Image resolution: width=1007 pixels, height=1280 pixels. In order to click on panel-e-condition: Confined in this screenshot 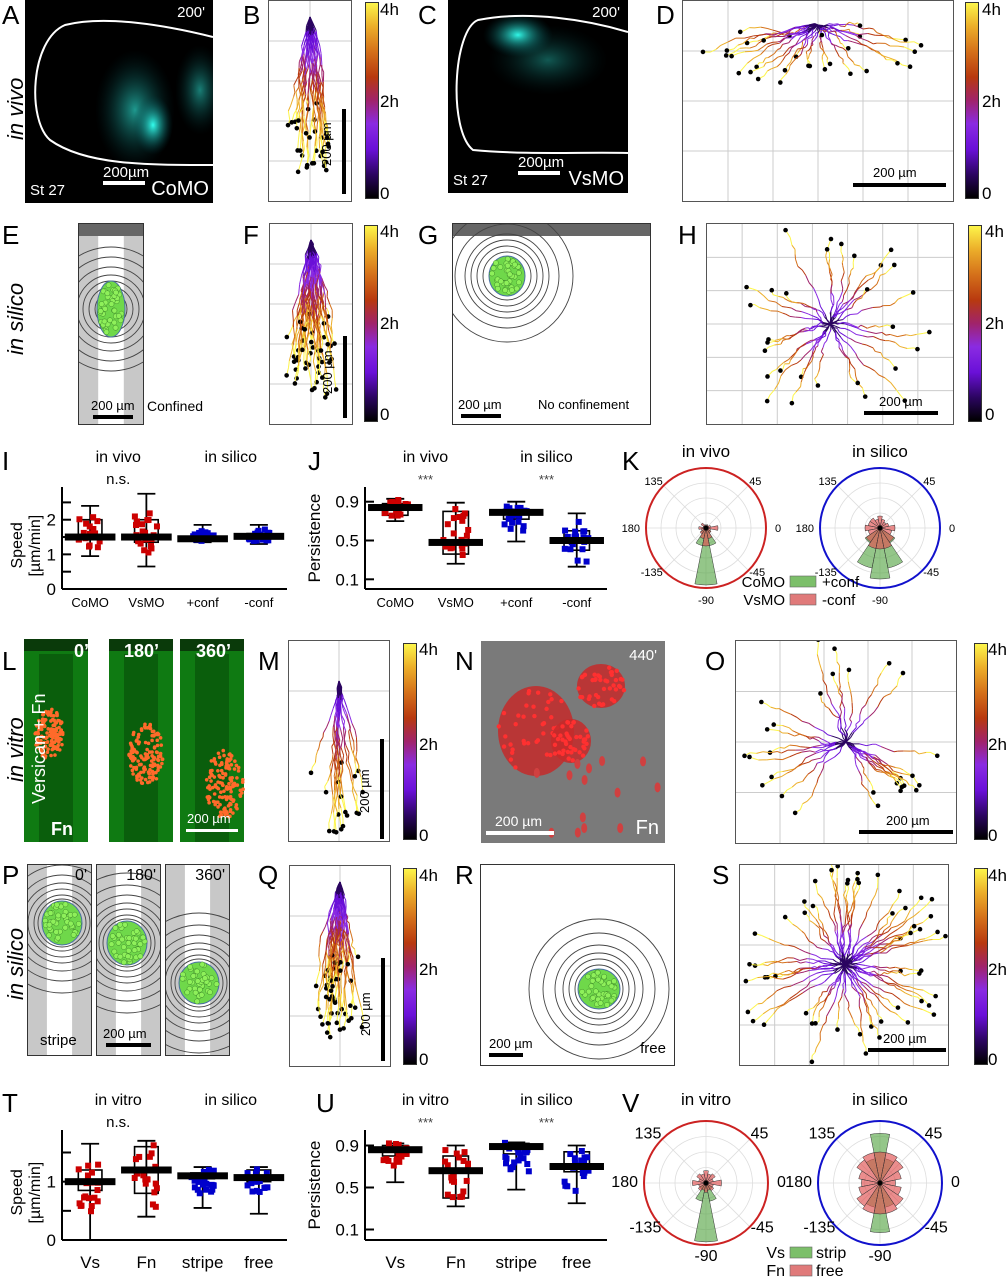, I will do `click(175, 406)`.